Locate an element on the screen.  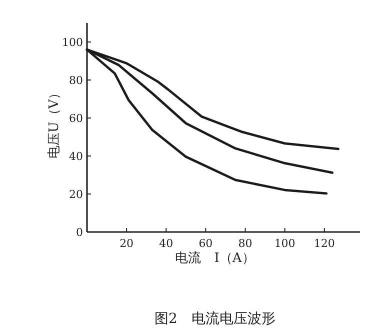
y-tick-label: 0 is located at coordinates (79, 232).